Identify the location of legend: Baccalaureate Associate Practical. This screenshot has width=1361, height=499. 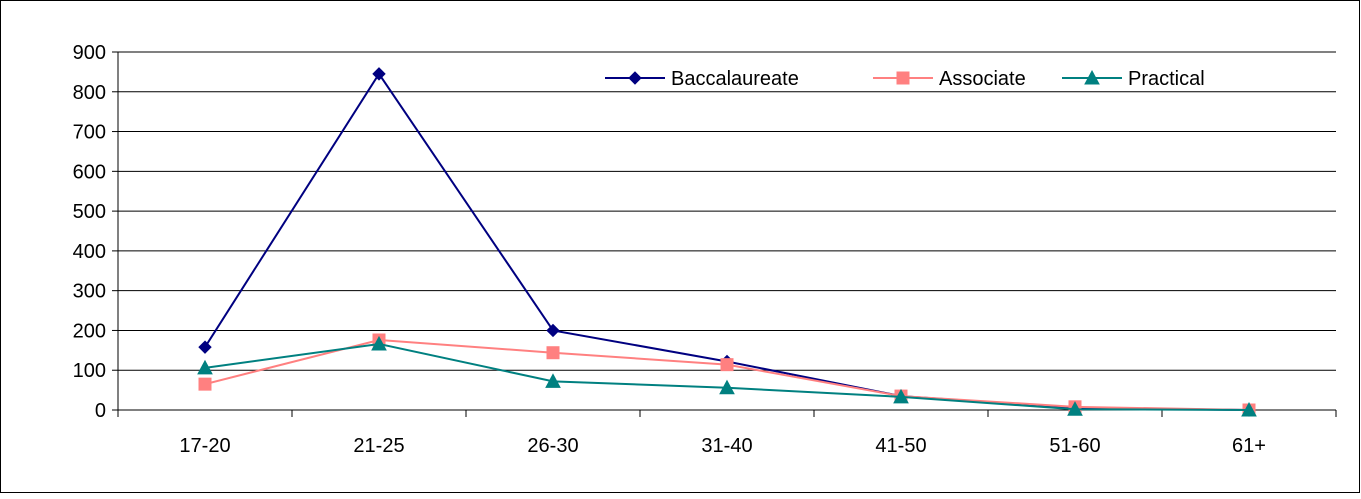
(905, 79).